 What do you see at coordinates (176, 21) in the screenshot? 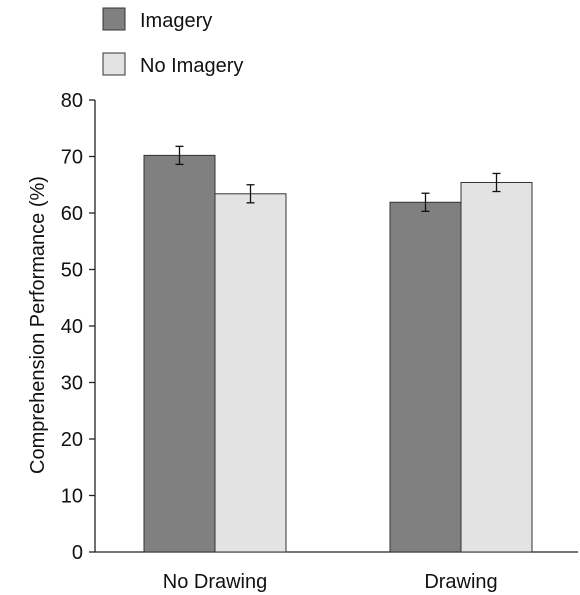
I see `legend-label: Imagery` at bounding box center [176, 21].